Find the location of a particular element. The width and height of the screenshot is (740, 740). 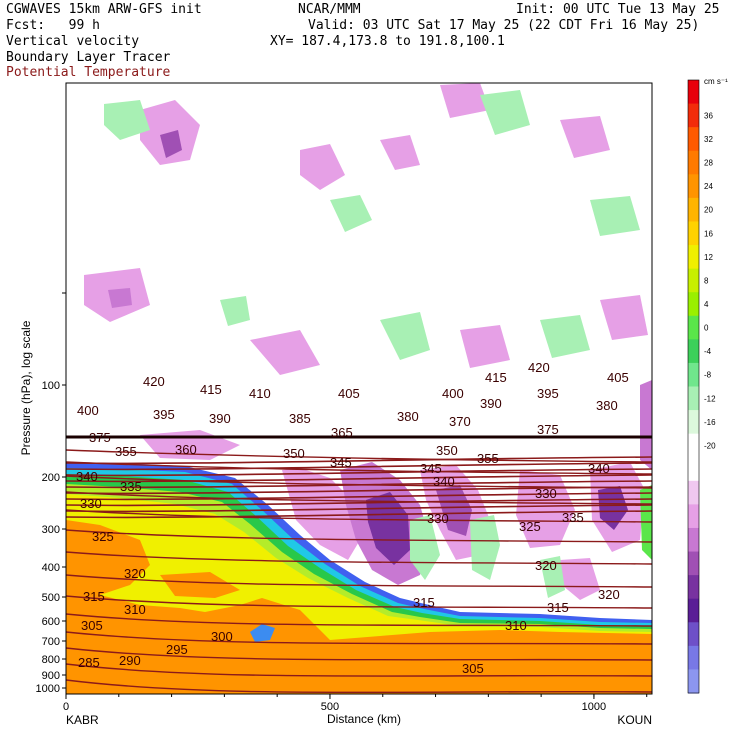

theta-label: 340 is located at coordinates (599, 468).